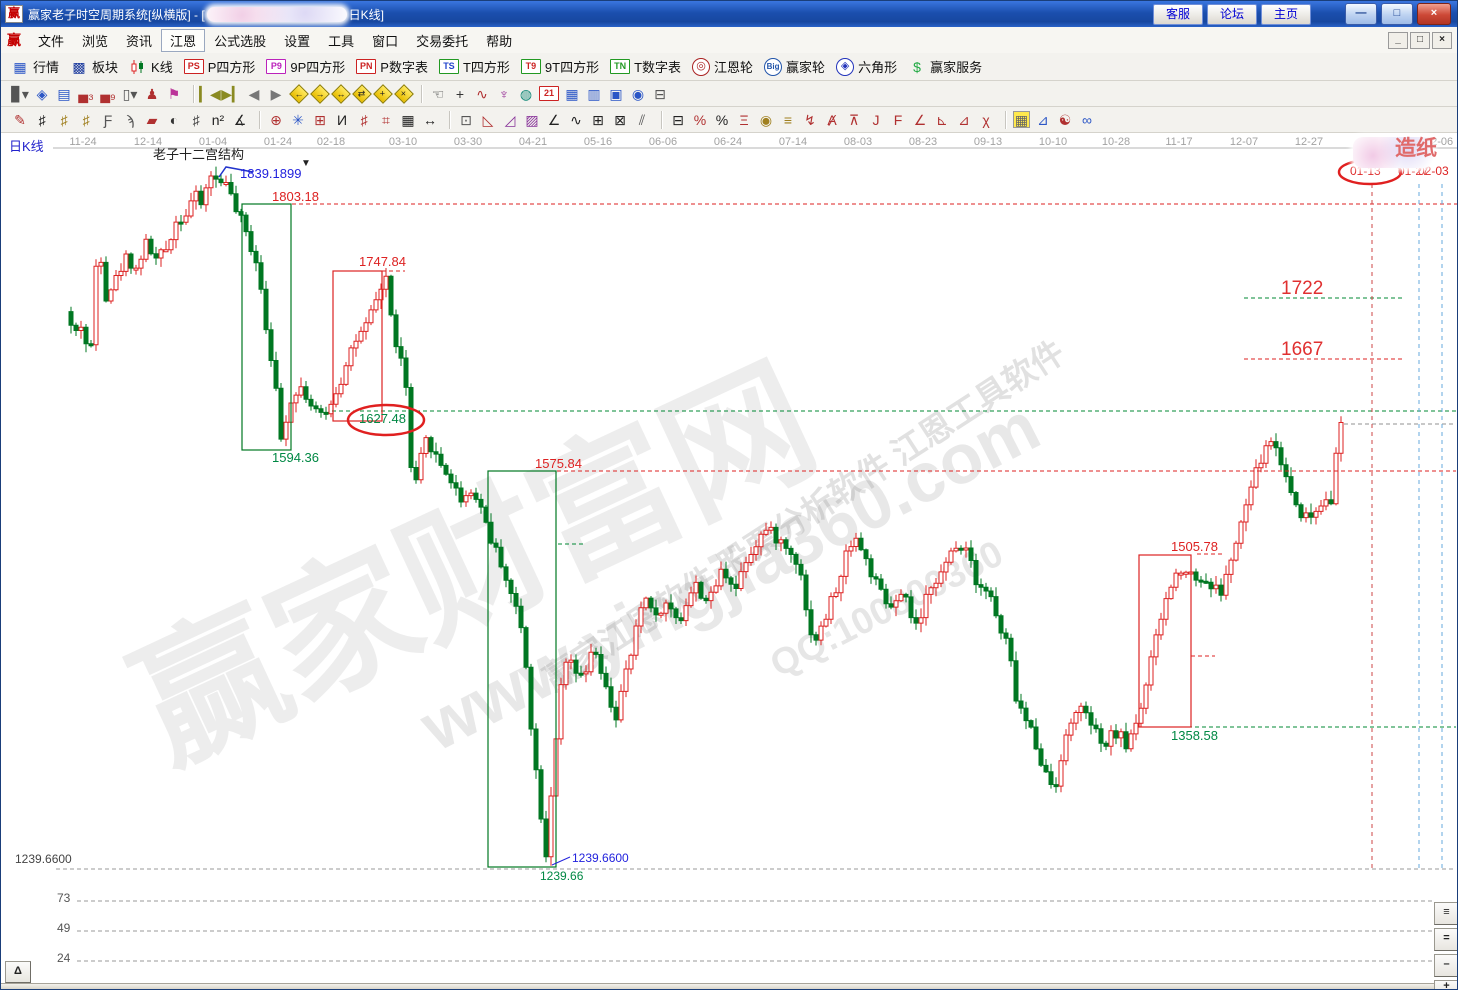 This screenshot has height=990, width=1458. I want to click on n-quote-icon: И, so click(342, 119).